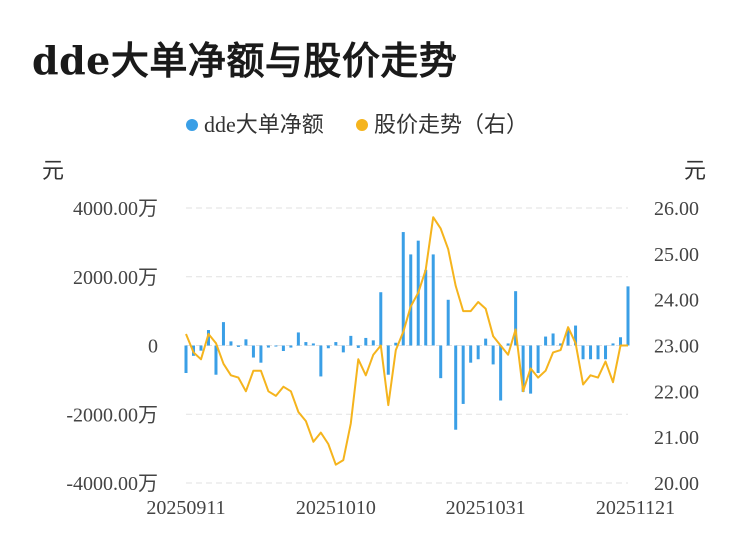  Describe the element at coordinates (115, 278) in the screenshot. I see `y-left-tick-label: 2000.00万` at that location.